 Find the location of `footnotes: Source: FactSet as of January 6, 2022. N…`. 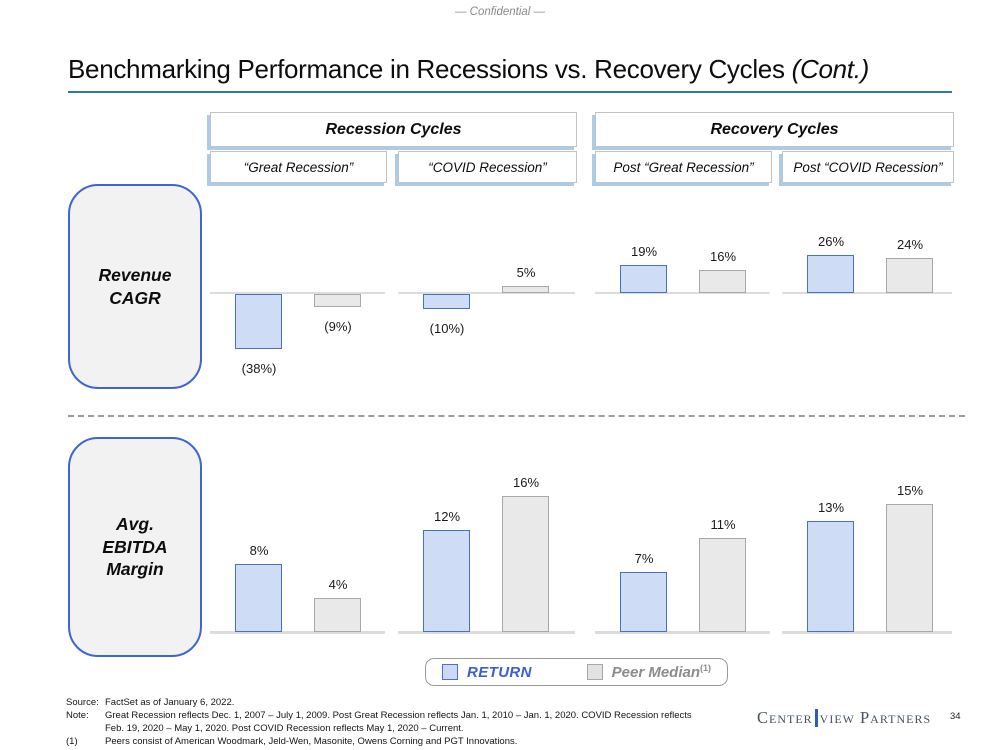

footnotes: Source: FactSet as of January 6, 2022. N… is located at coordinates (406, 722).